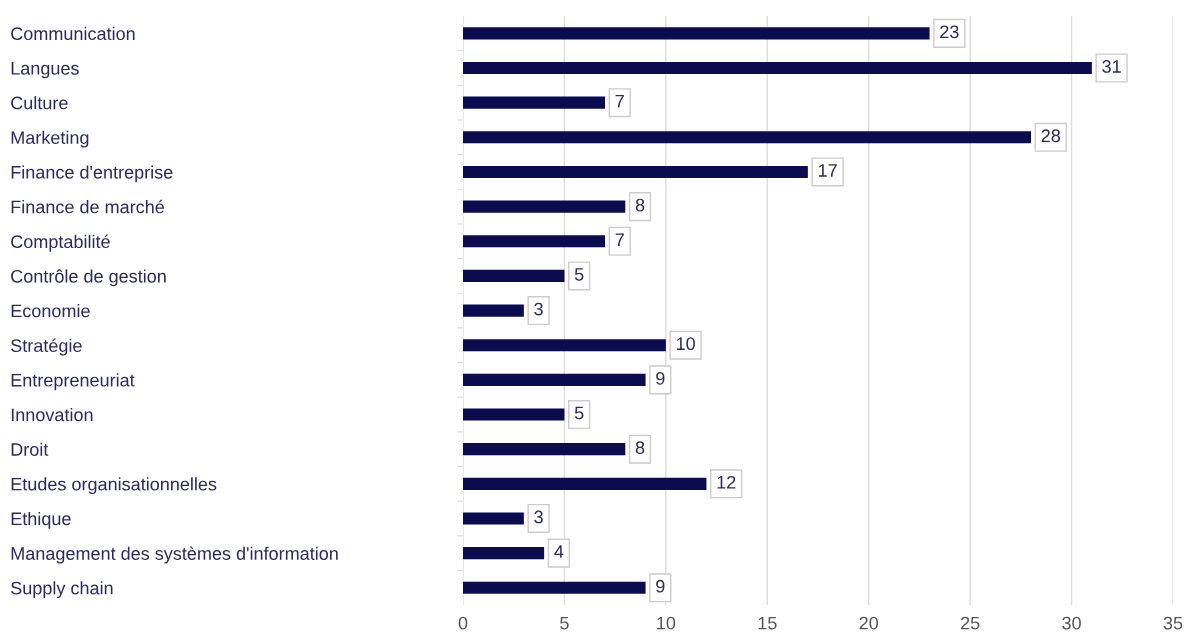  I want to click on x-tick-label: 15, so click(767, 623).